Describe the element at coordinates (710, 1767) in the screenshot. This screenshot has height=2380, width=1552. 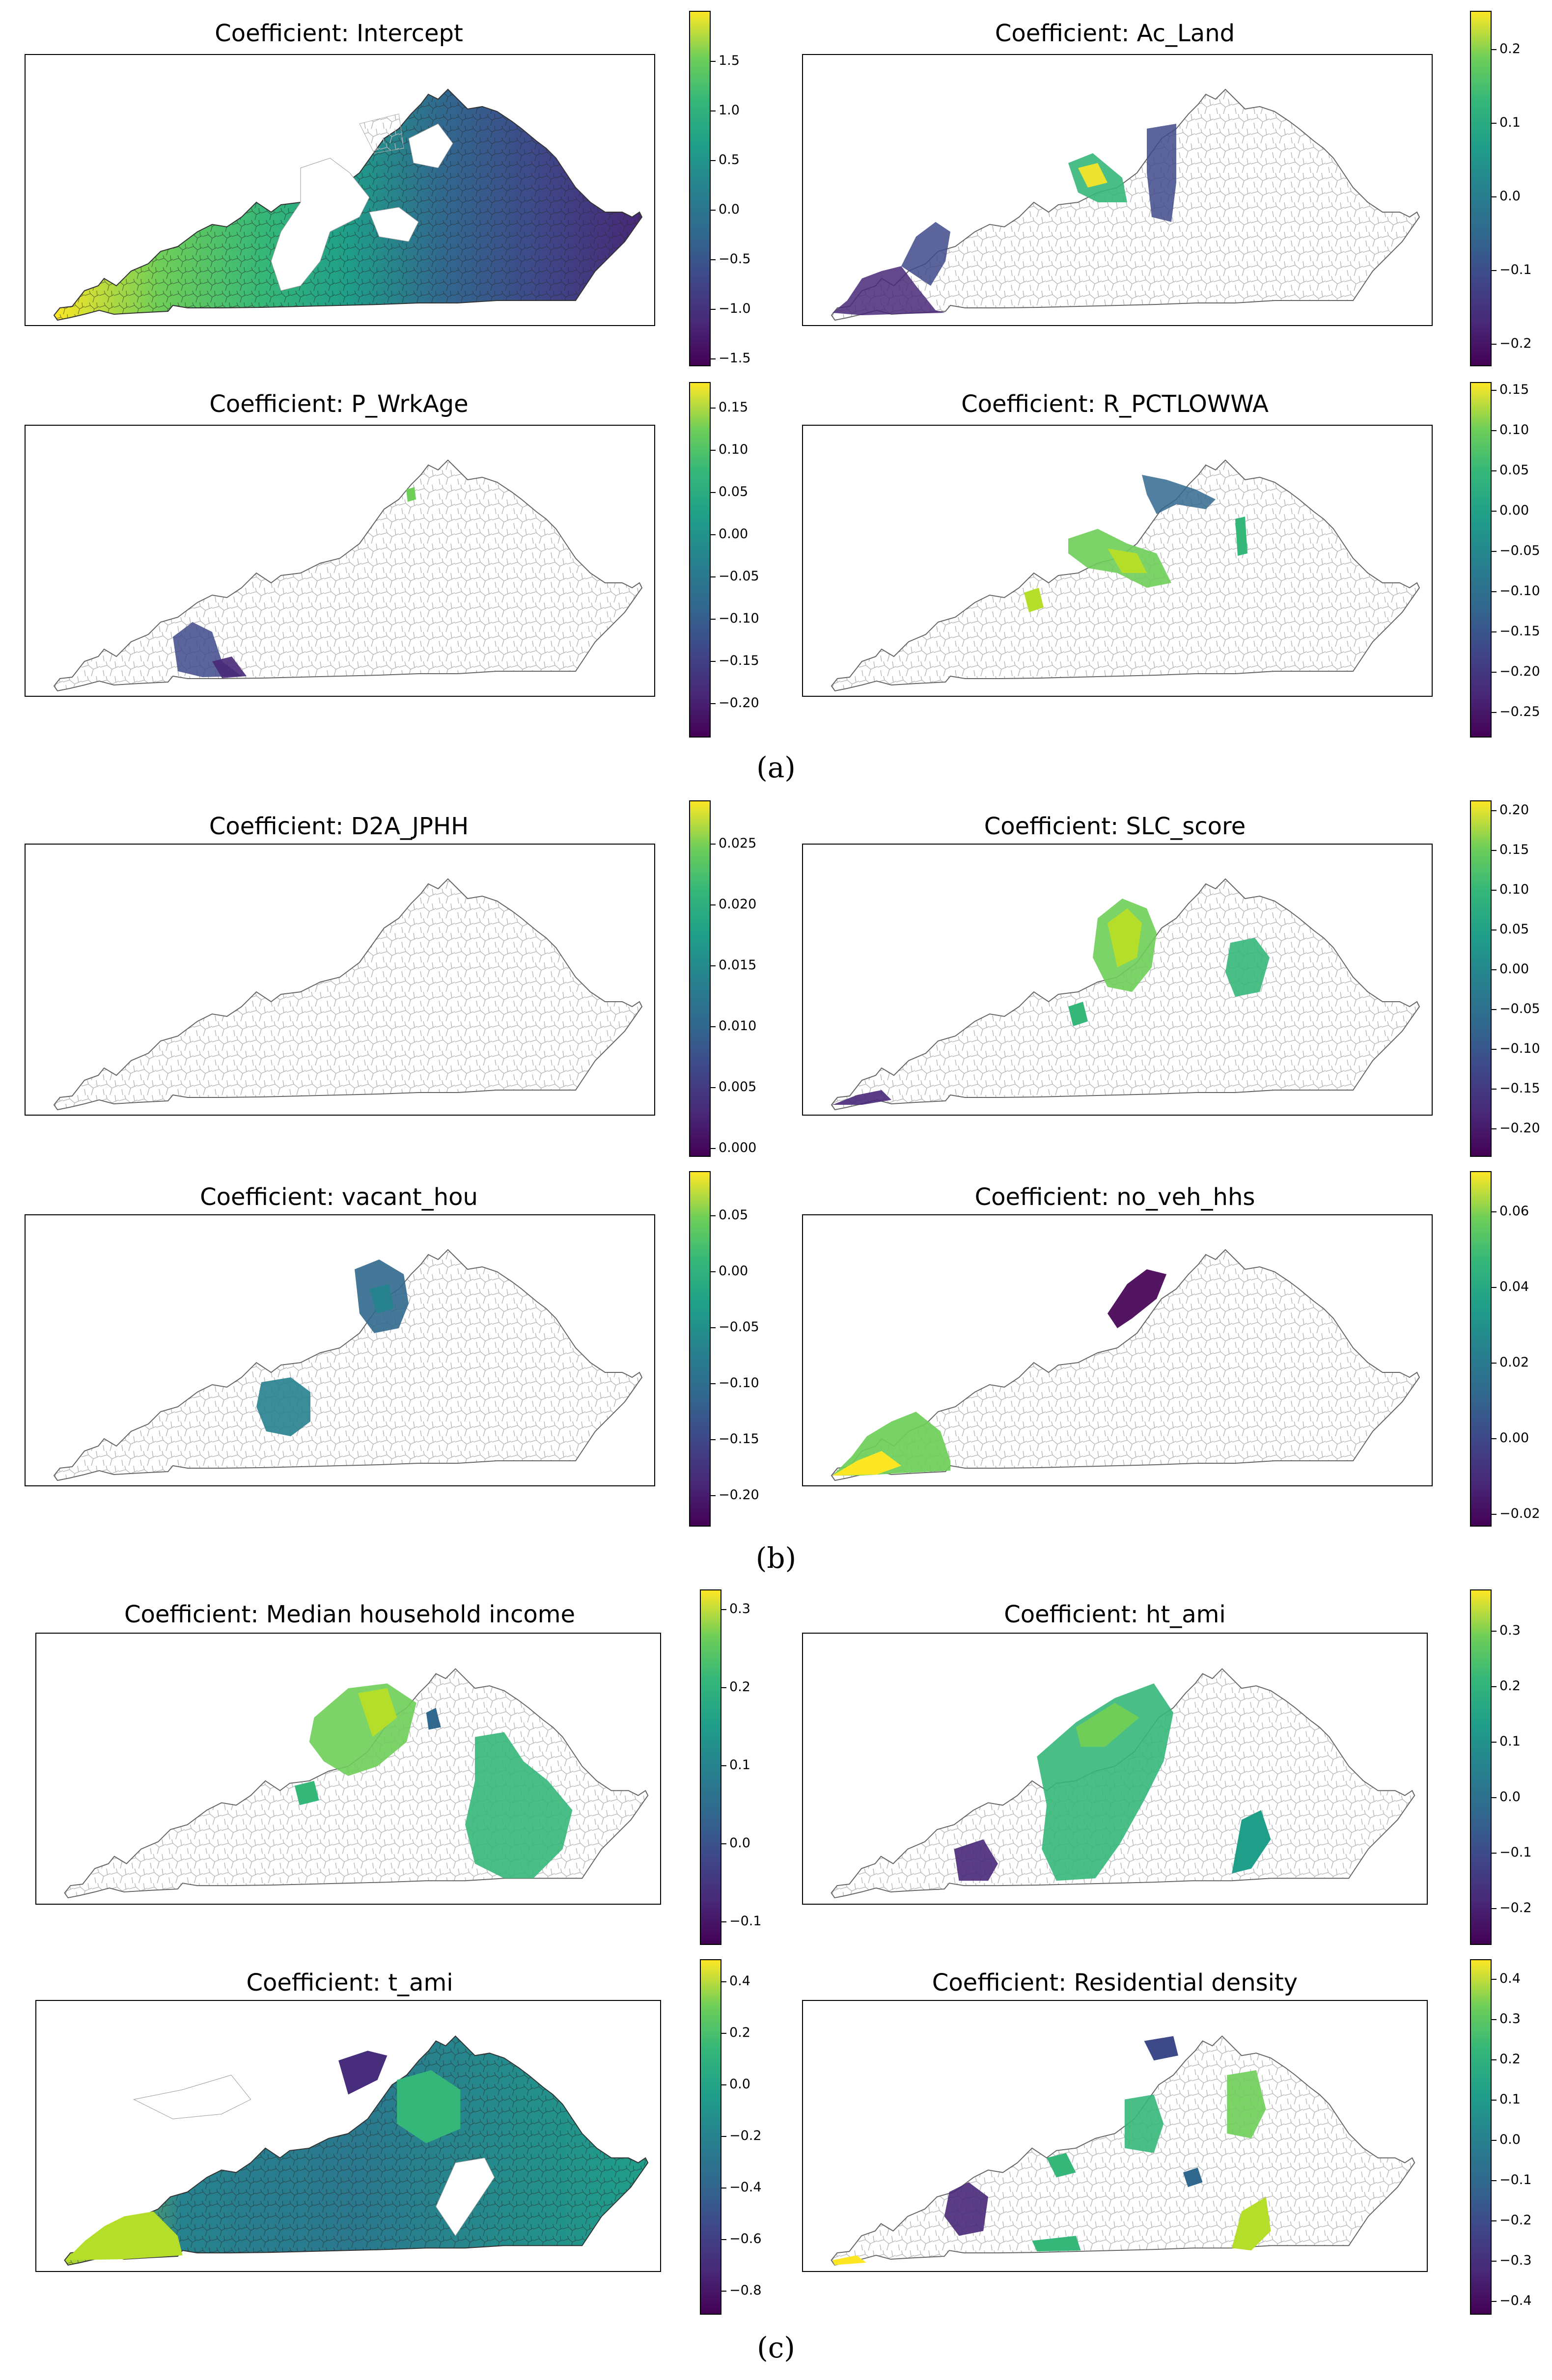
I see `colorbar-median-household-income` at that location.